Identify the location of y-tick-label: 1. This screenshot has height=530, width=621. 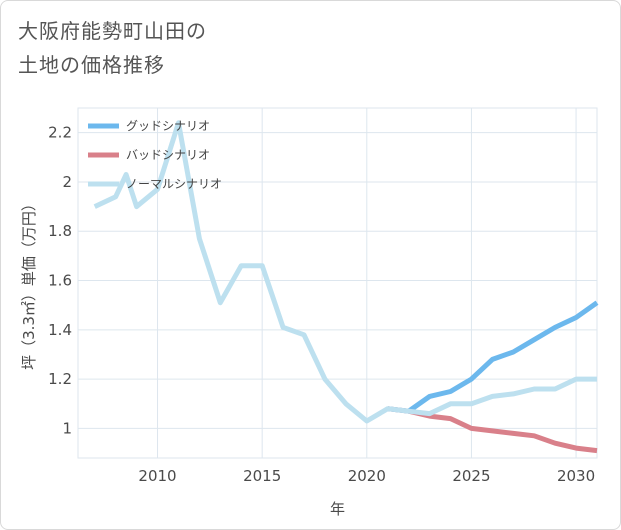
(67, 428).